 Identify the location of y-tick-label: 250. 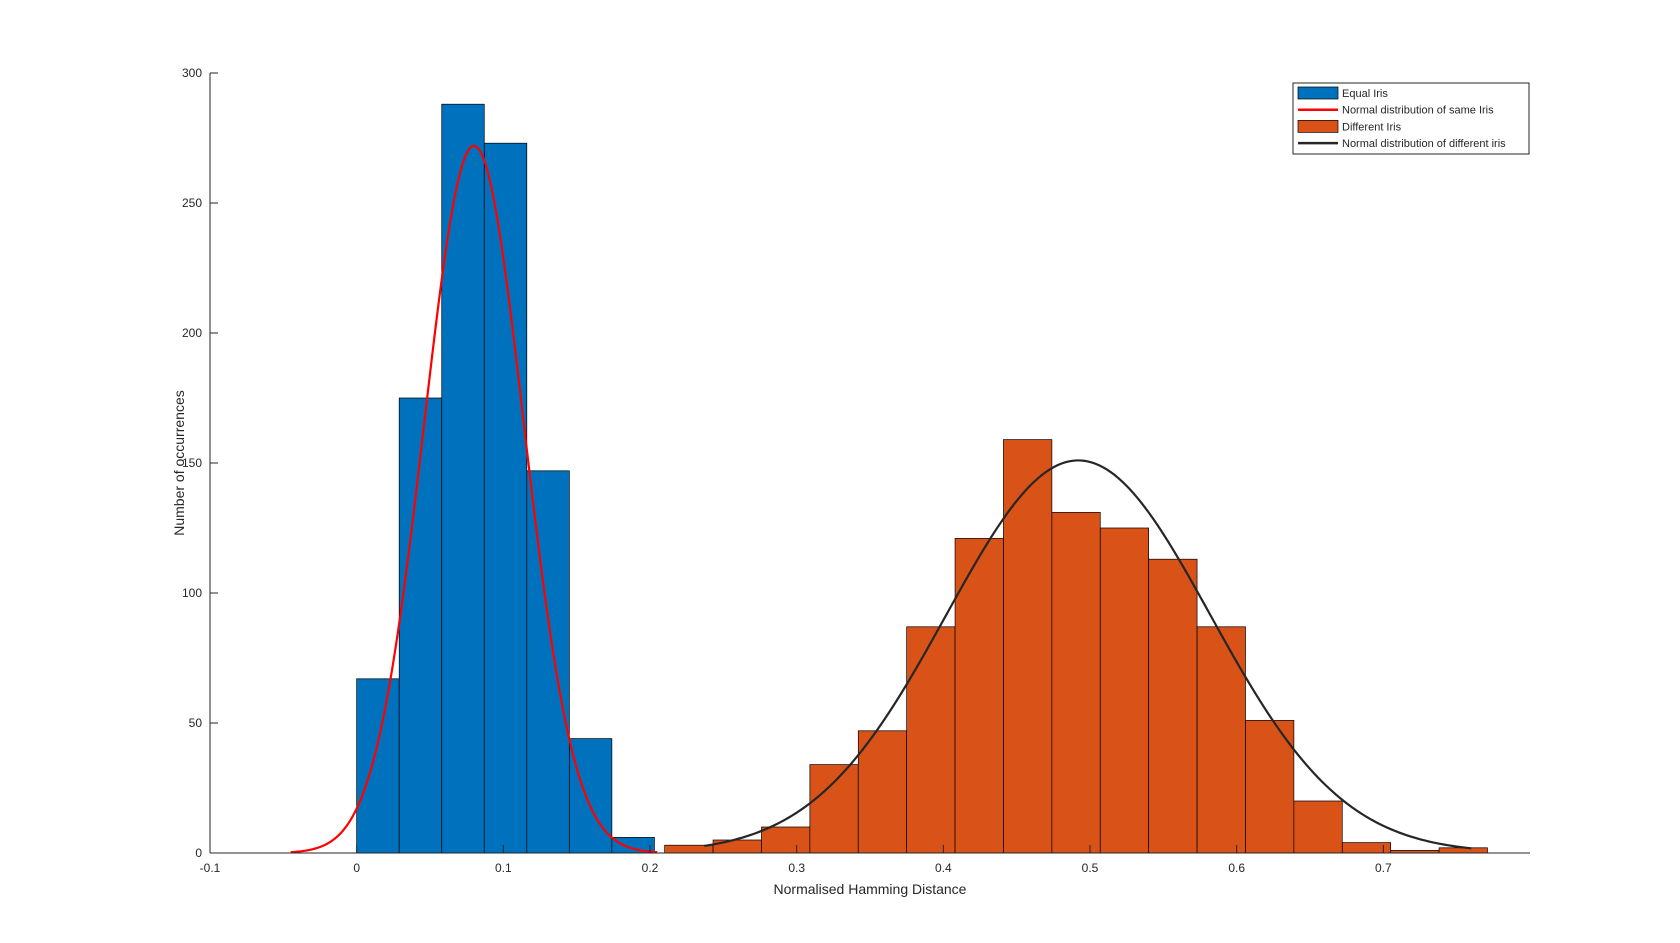
(192, 203).